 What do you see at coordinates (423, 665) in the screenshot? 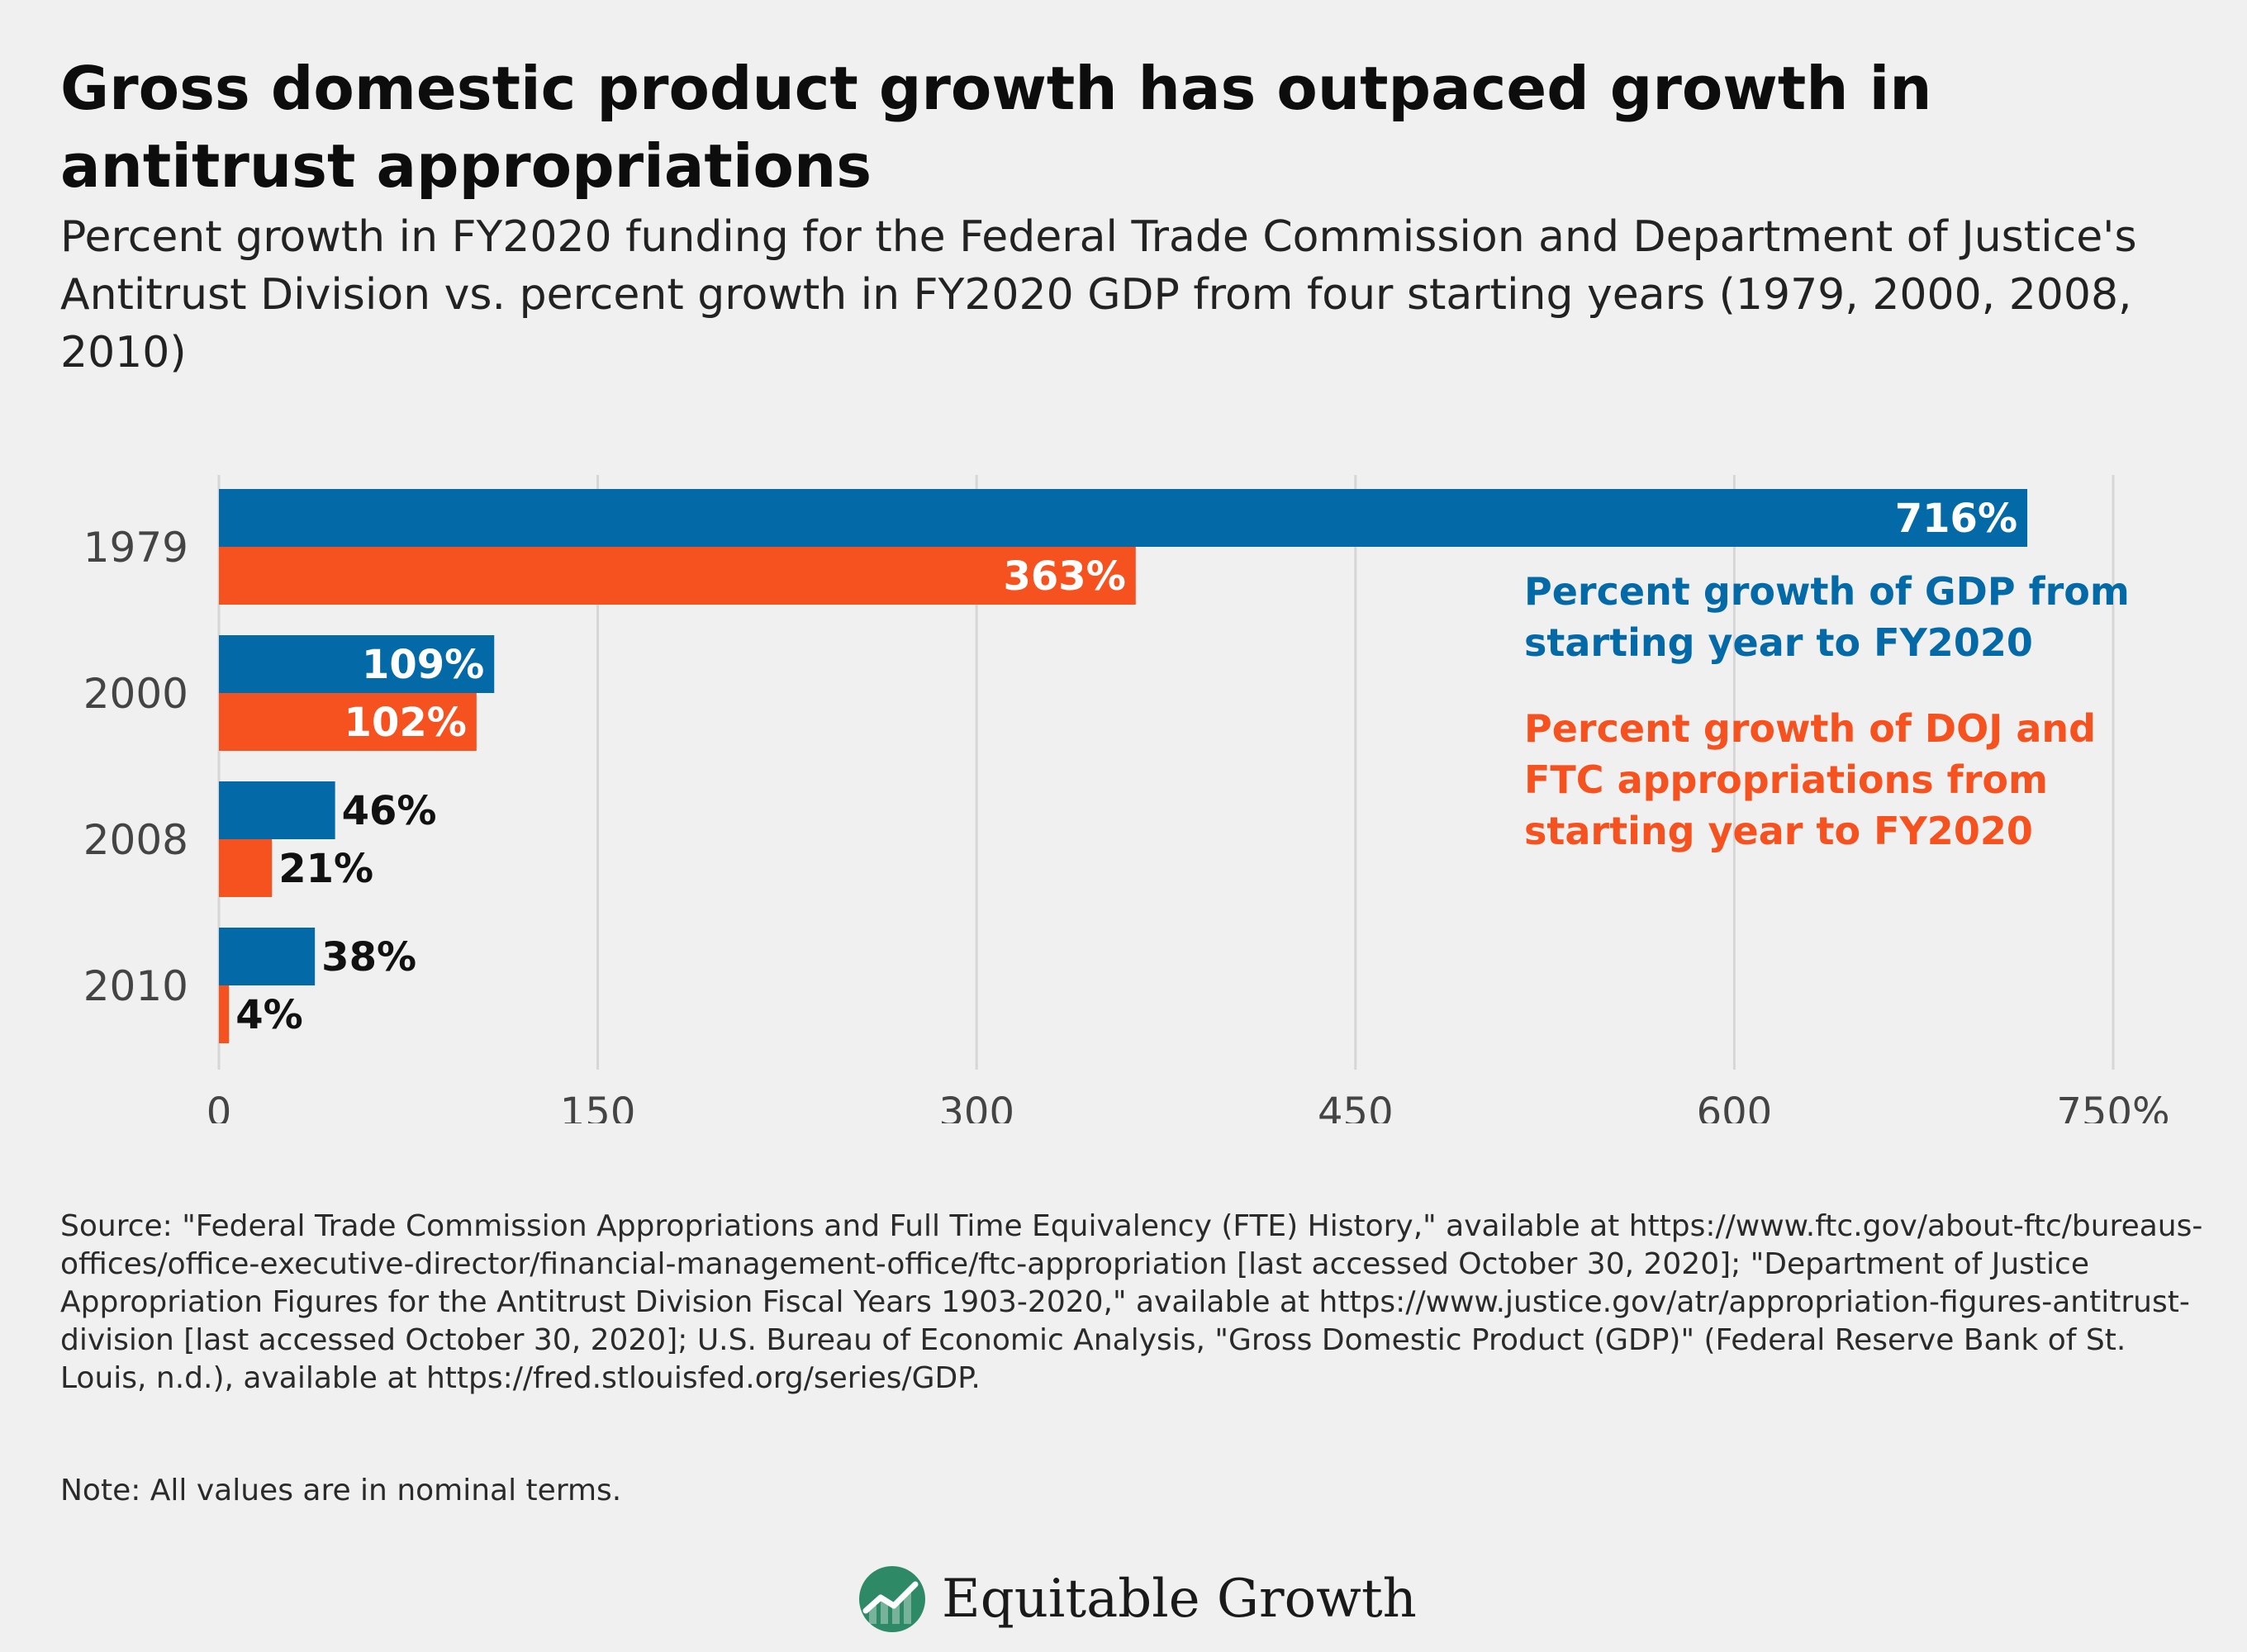
I see `data-label: 109%` at bounding box center [423, 665].